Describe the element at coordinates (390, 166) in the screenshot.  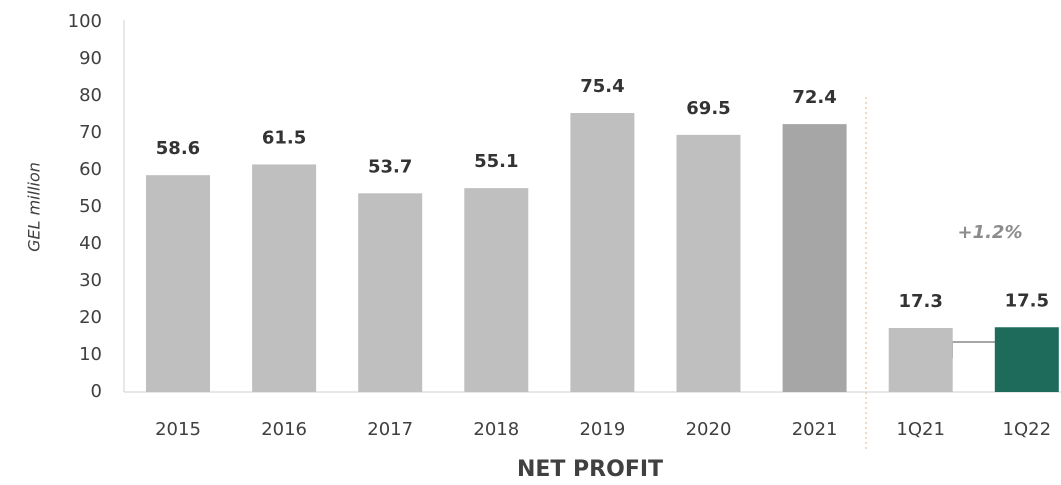
I see `value-label: 53.7` at that location.